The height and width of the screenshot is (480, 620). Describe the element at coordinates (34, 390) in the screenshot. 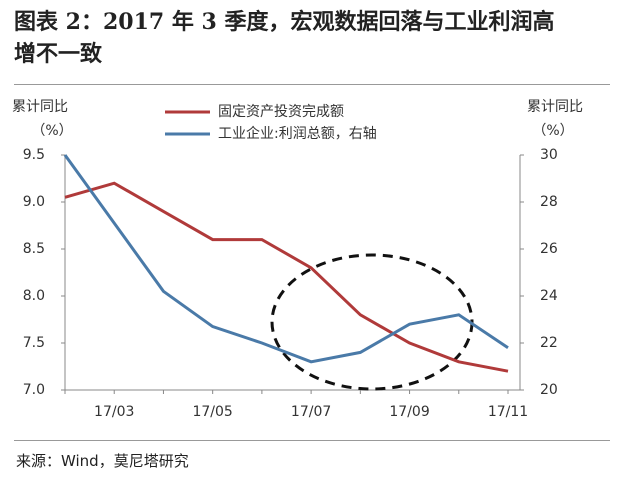

I see `y-tick-label: 7.0` at that location.